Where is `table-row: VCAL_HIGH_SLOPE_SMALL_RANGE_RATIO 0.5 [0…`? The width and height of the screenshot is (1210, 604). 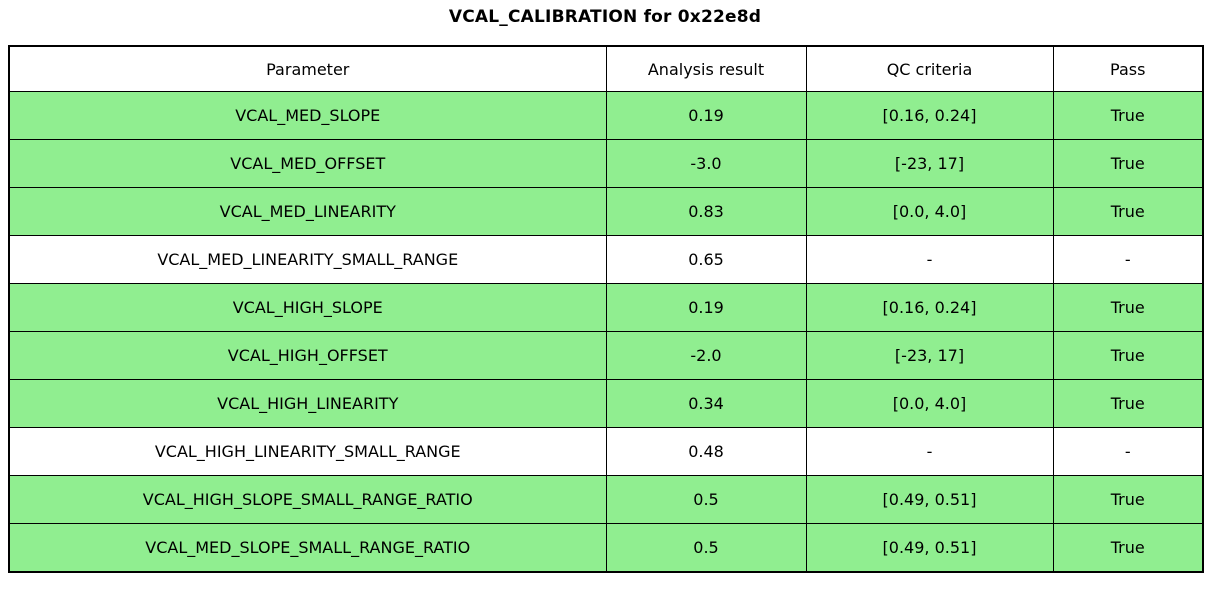
table-row: VCAL_HIGH_SLOPE_SMALL_RANGE_RATIO 0.5 [0… is located at coordinates (606, 499).